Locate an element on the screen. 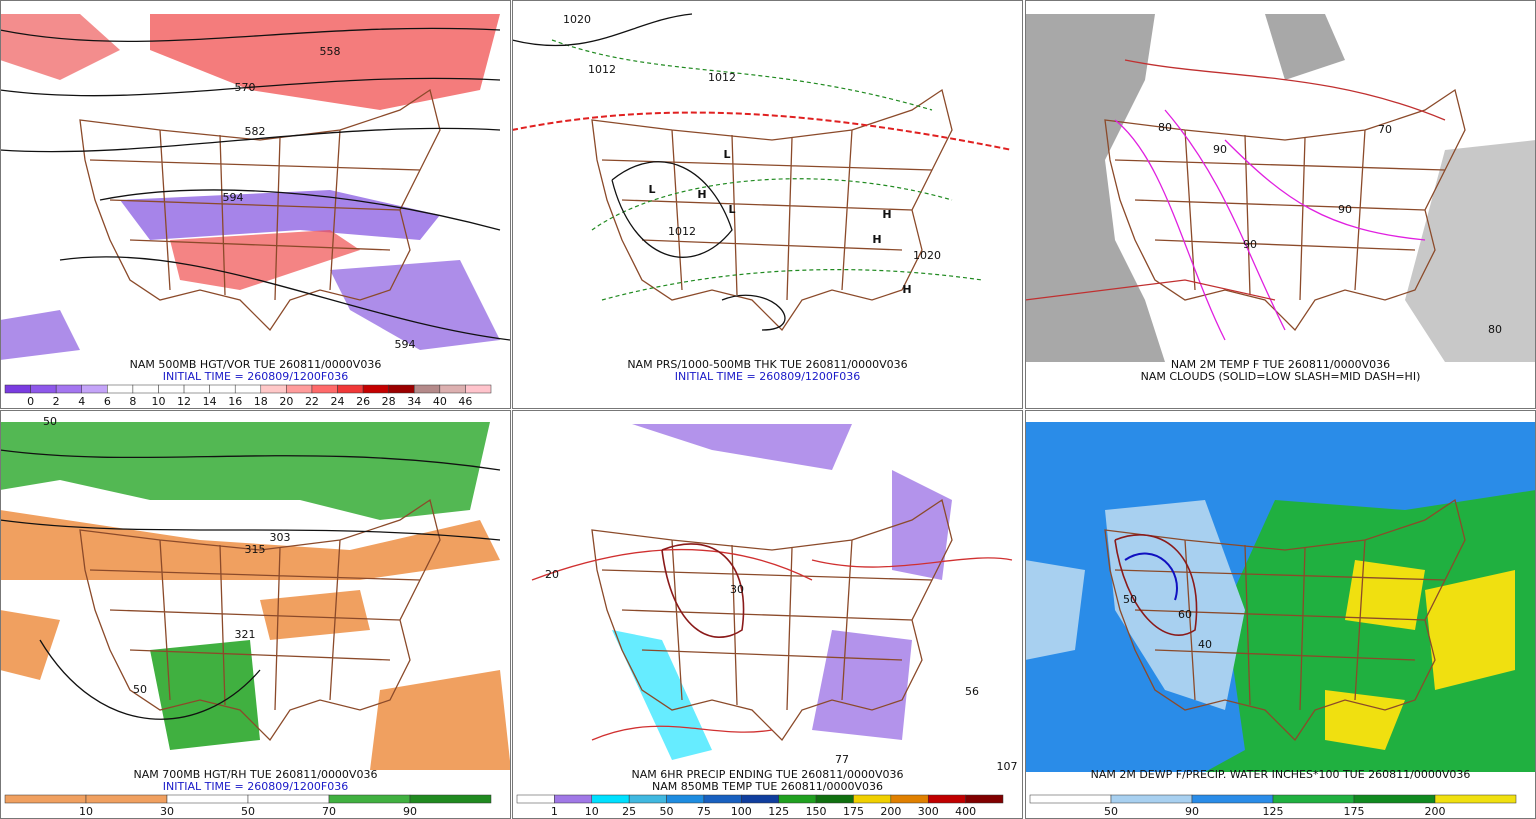 Image resolution: width=1536 pixels, height=819 pixels. colorbar-label: 100 is located at coordinates (741, 811).